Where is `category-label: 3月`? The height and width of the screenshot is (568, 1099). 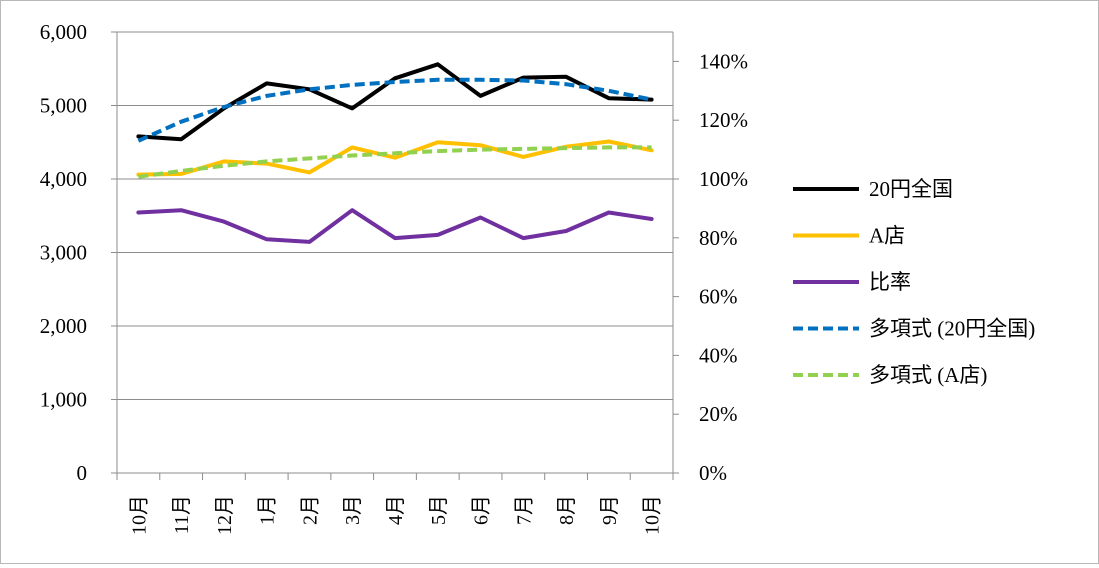
category-label: 3月 is located at coordinates (353, 510).